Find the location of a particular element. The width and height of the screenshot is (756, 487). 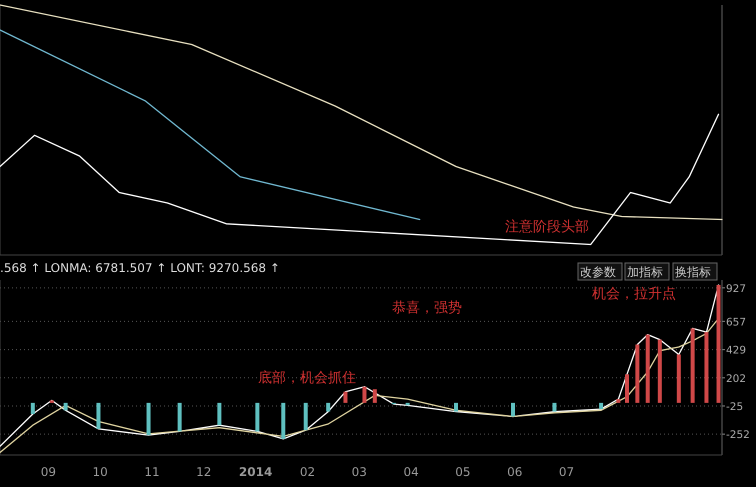

annotation: 机会，拉升点 is located at coordinates (634, 294).